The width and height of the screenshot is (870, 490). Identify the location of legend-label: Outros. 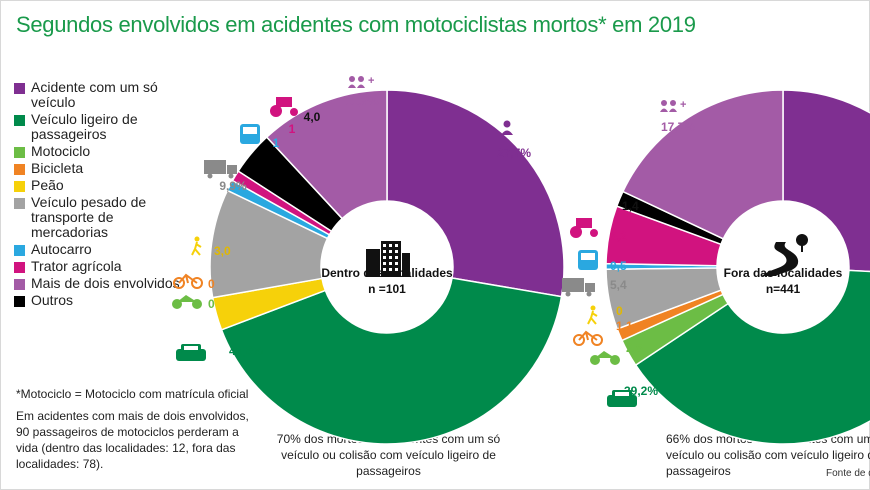
(52, 300).